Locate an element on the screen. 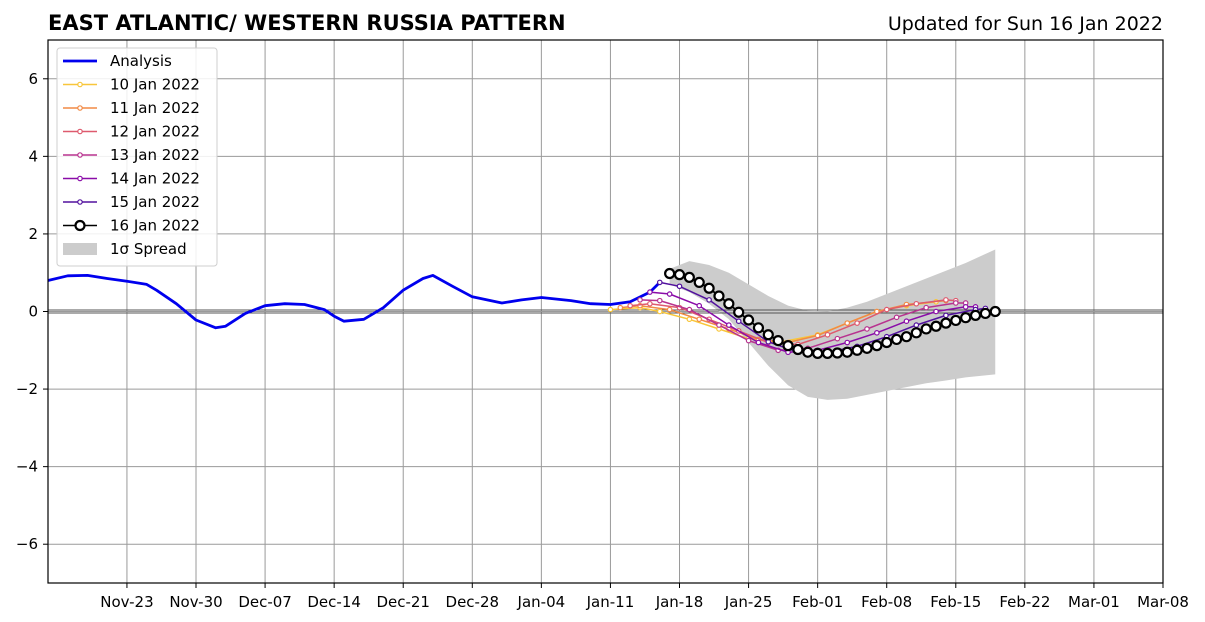  y-tick-label: 0 is located at coordinates (33, 312).